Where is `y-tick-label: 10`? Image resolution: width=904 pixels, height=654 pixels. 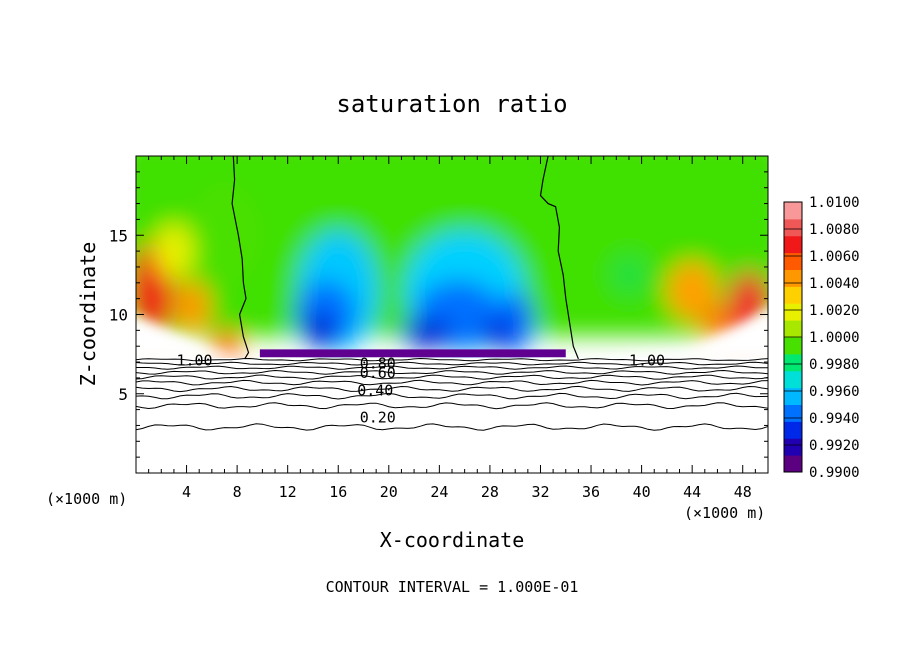 y-tick-label: 10 is located at coordinates (118, 315).